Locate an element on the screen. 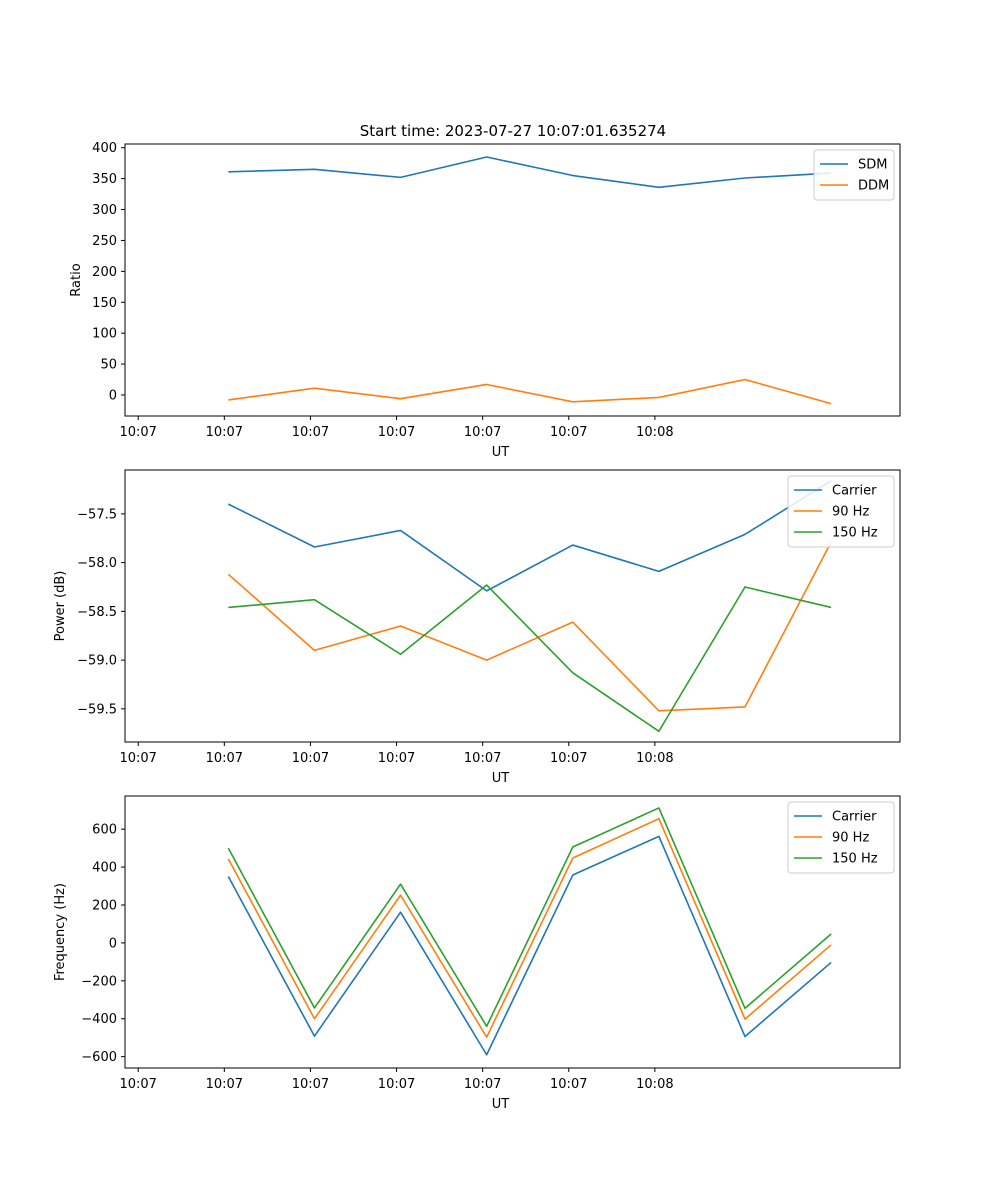 This screenshot has height=1200, width=1000. chart-0-ytick-label: 150 is located at coordinates (104, 303).